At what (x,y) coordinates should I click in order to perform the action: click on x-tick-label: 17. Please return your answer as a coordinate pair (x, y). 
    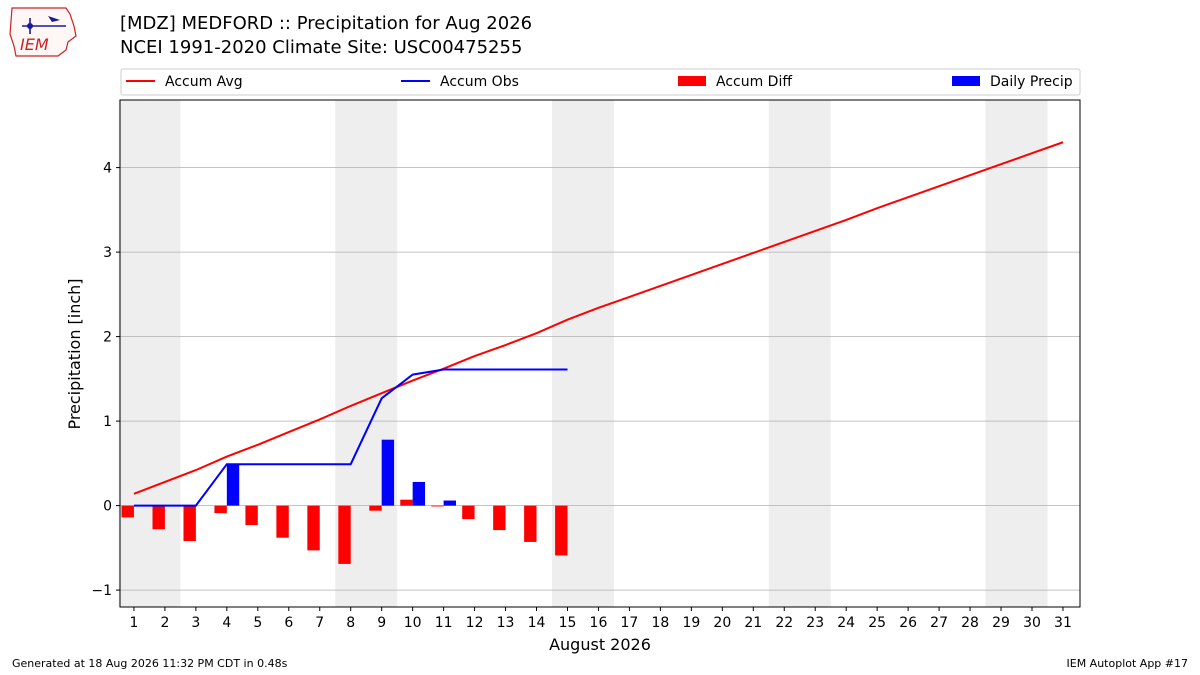
    Looking at the image, I should click on (630, 623).